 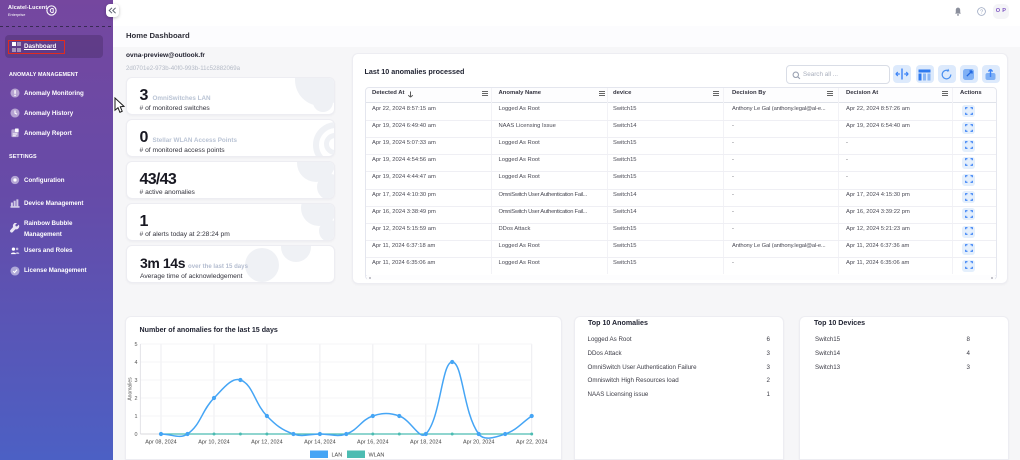 I want to click on svg-text: 4, so click(x=136, y=363).